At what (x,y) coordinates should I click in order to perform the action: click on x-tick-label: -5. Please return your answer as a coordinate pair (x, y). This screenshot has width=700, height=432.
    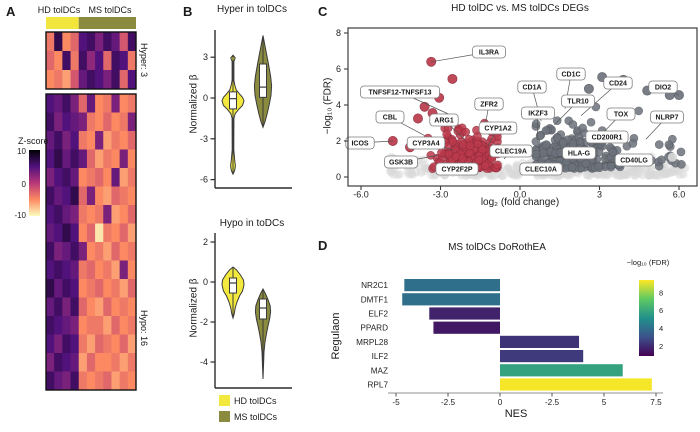
    Looking at the image, I should click on (396, 402).